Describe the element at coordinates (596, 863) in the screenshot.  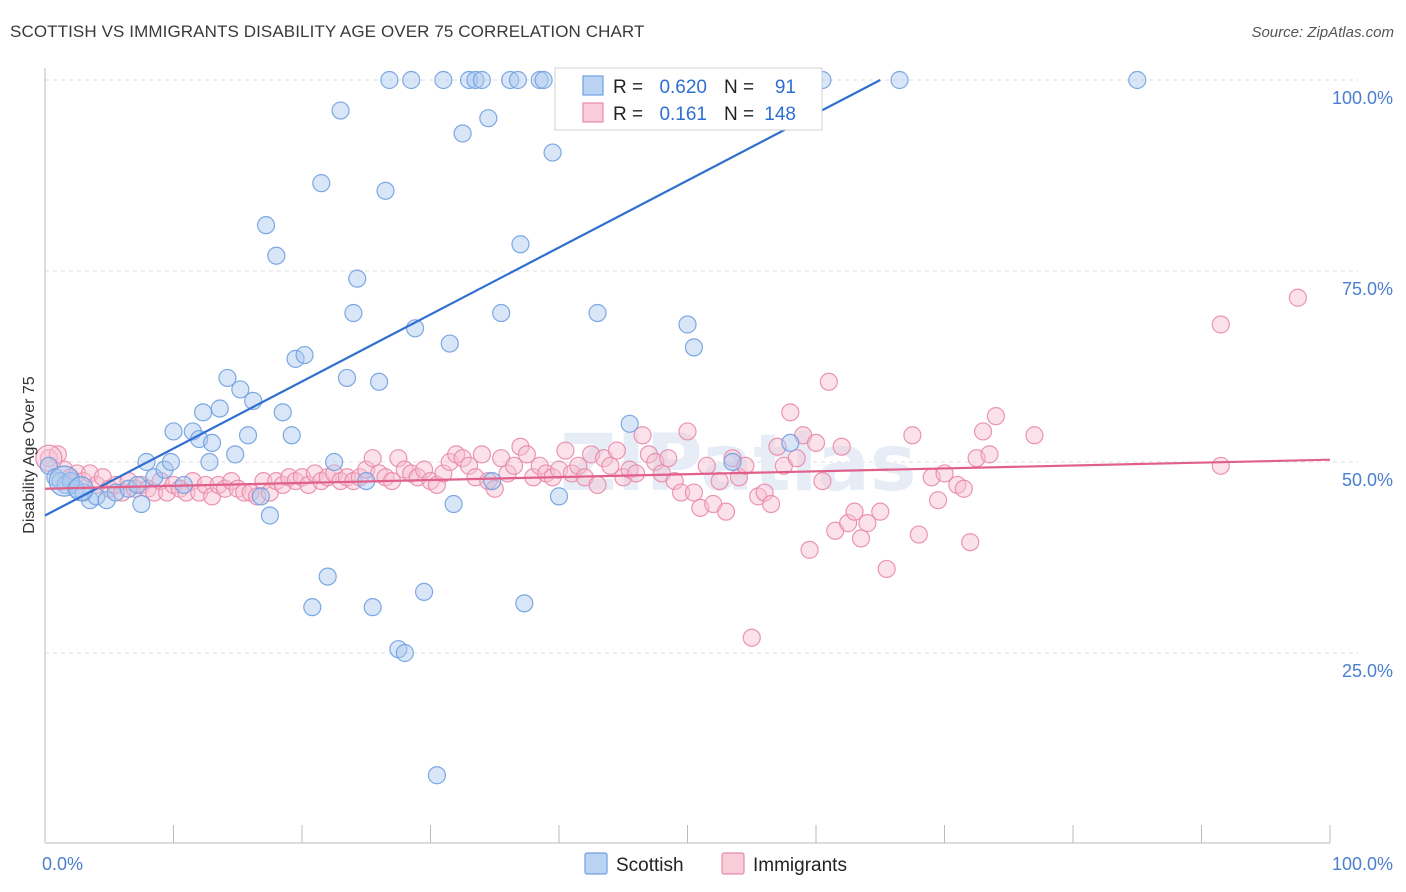
I see `bottom-legend-swatch-scottish` at that location.